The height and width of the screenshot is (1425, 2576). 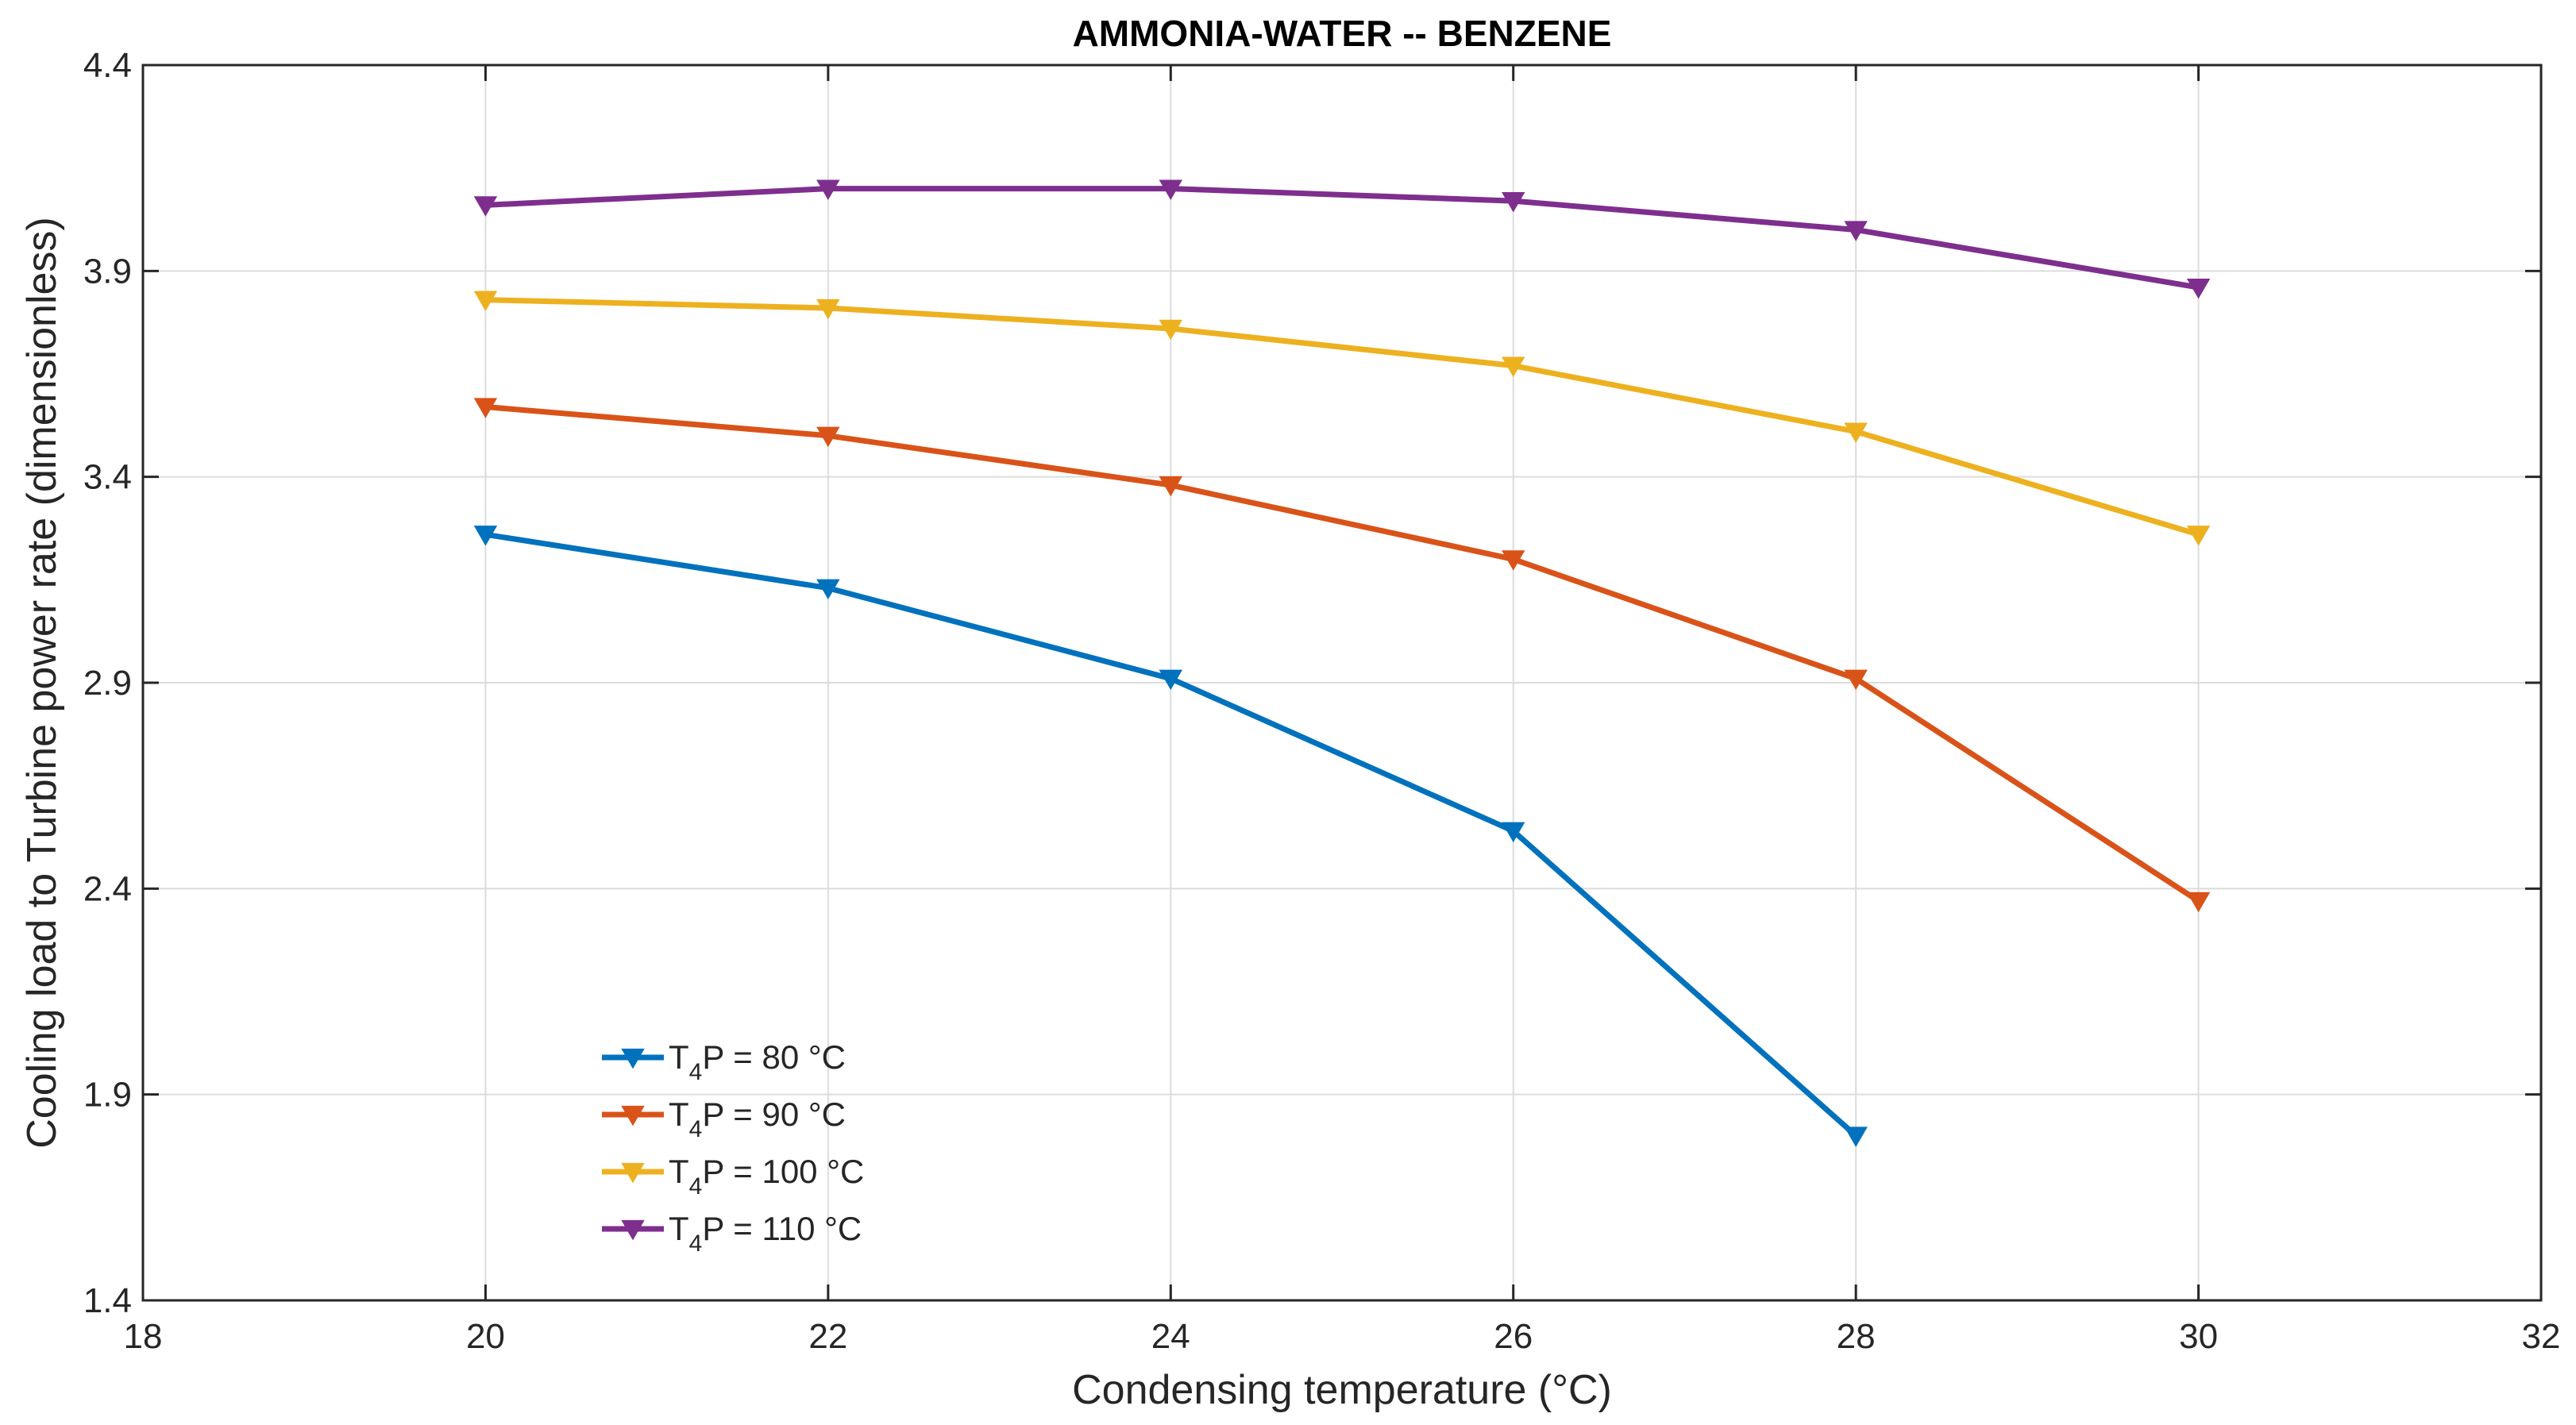 I want to click on y-tick-labels: 1.4 1.9 2.4 2.9 3.4 3.9 4.4, so click(x=108, y=683).